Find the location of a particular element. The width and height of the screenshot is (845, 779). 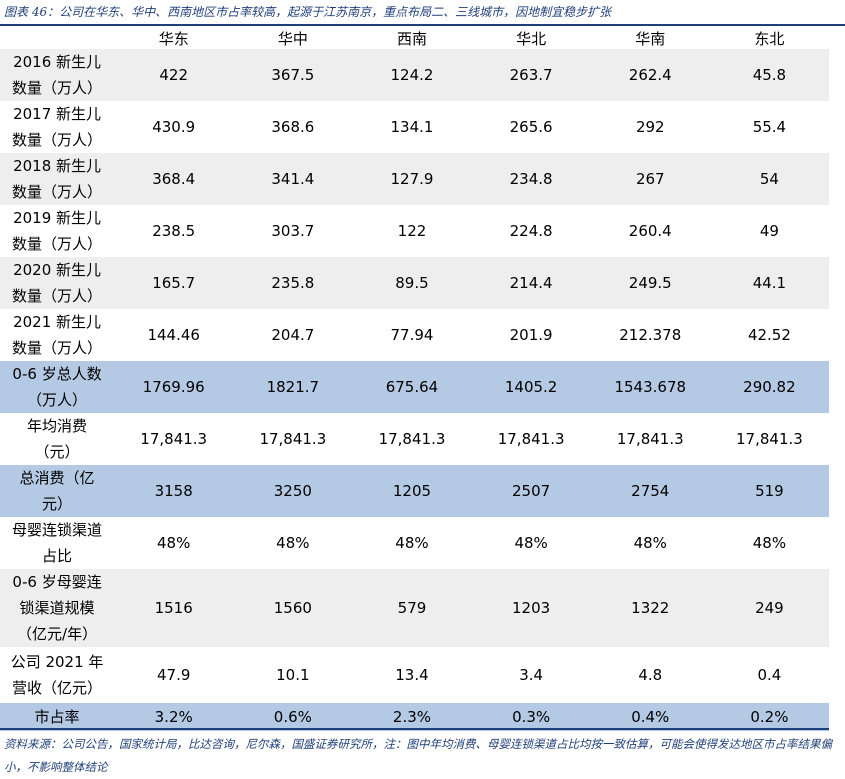

row-label: 0-6 岁总人数 （万人） is located at coordinates (57, 387).